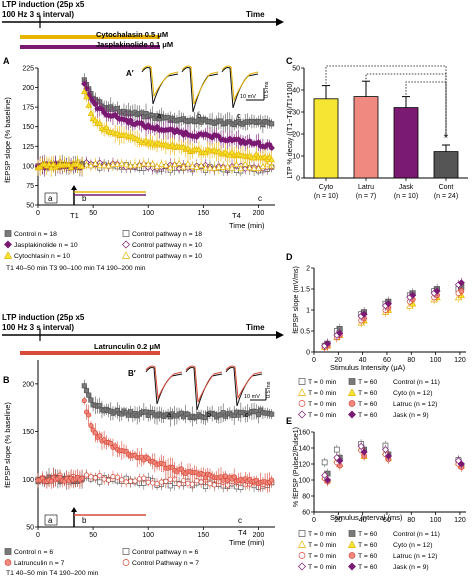  I want to click on y-tick-label: 175, so click(28, 108).